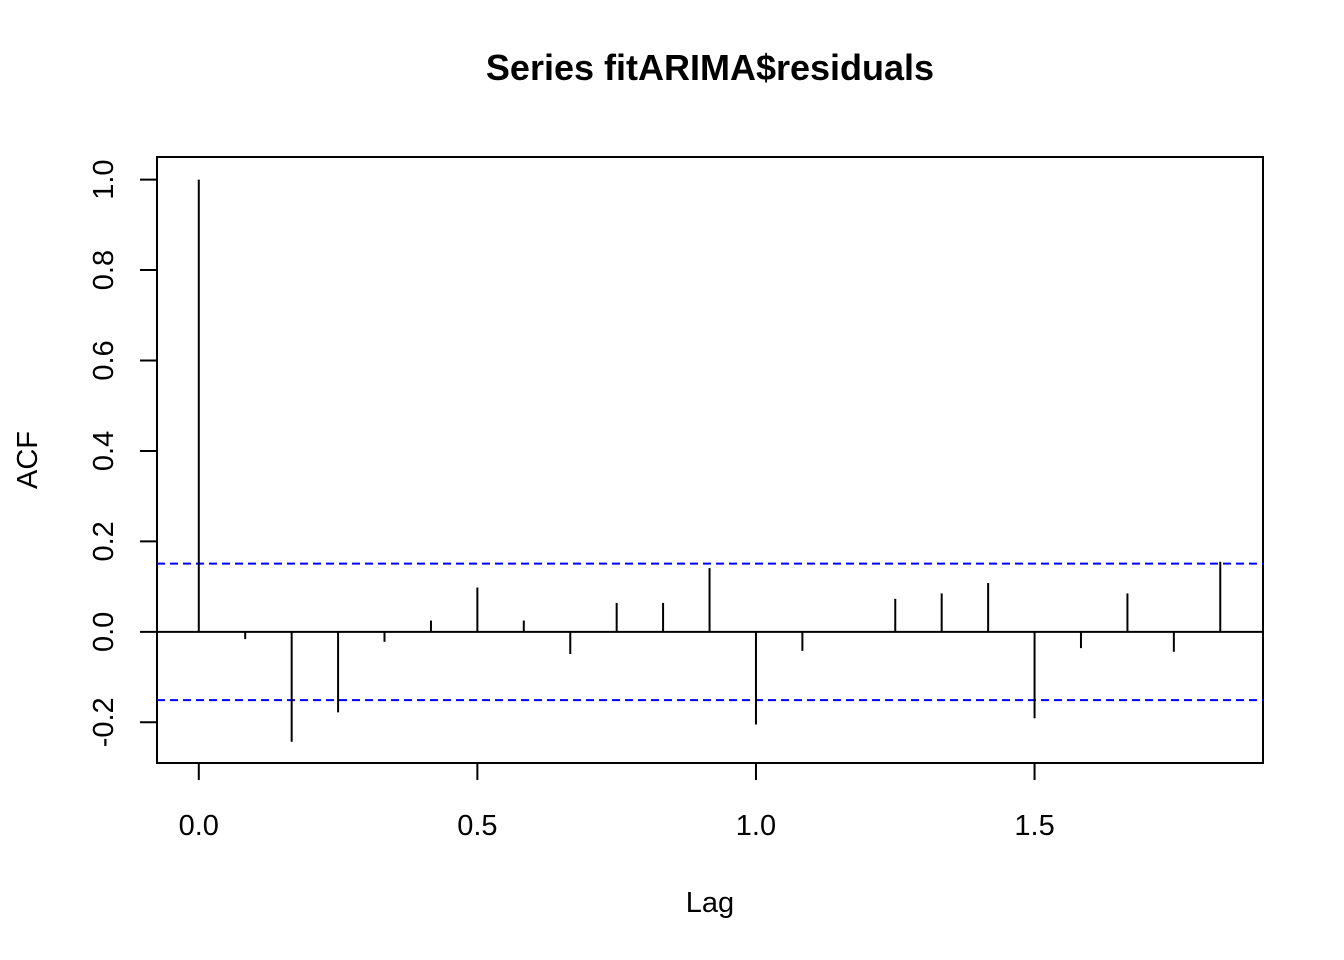 The image size is (1344, 960). What do you see at coordinates (710, 67) in the screenshot?
I see `chart-title: Series fitARIMA$residuals` at bounding box center [710, 67].